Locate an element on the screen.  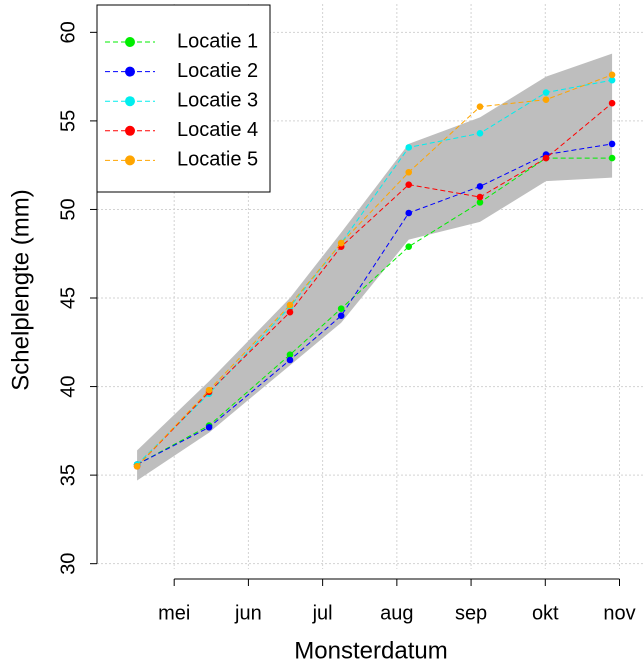
y-tick-label: 30 is located at coordinates (68, 564).